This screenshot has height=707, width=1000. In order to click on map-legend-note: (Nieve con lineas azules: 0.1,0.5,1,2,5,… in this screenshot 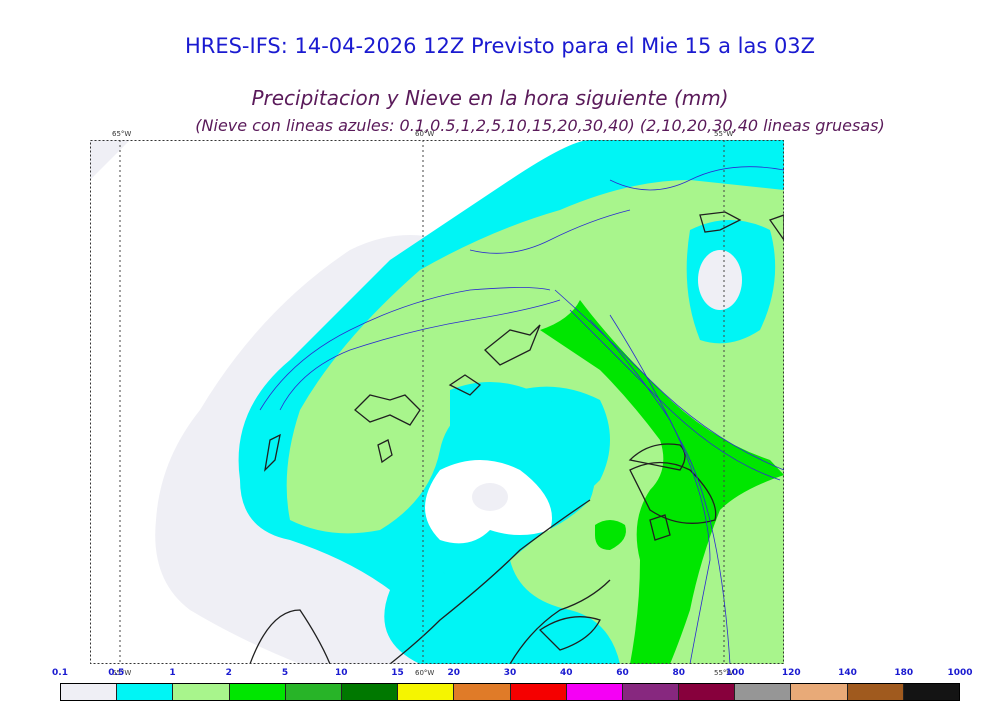, I will do `click(540, 125)`.